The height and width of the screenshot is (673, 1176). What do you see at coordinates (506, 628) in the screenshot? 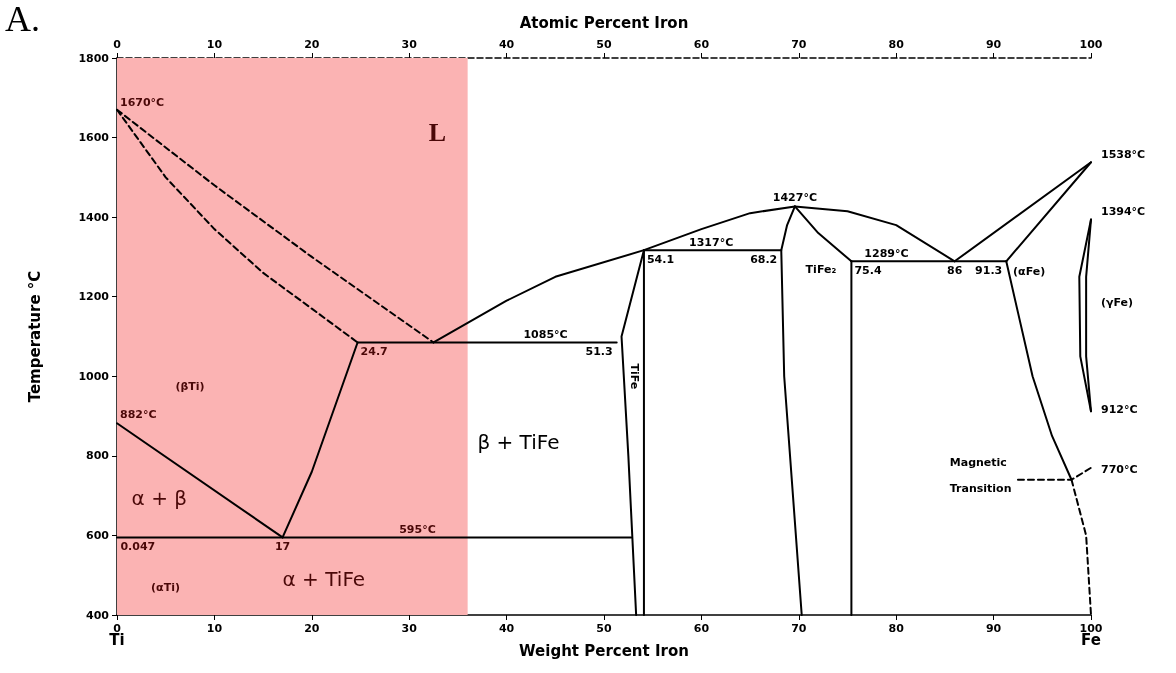
I see `x-tick-label: 40` at bounding box center [506, 628].